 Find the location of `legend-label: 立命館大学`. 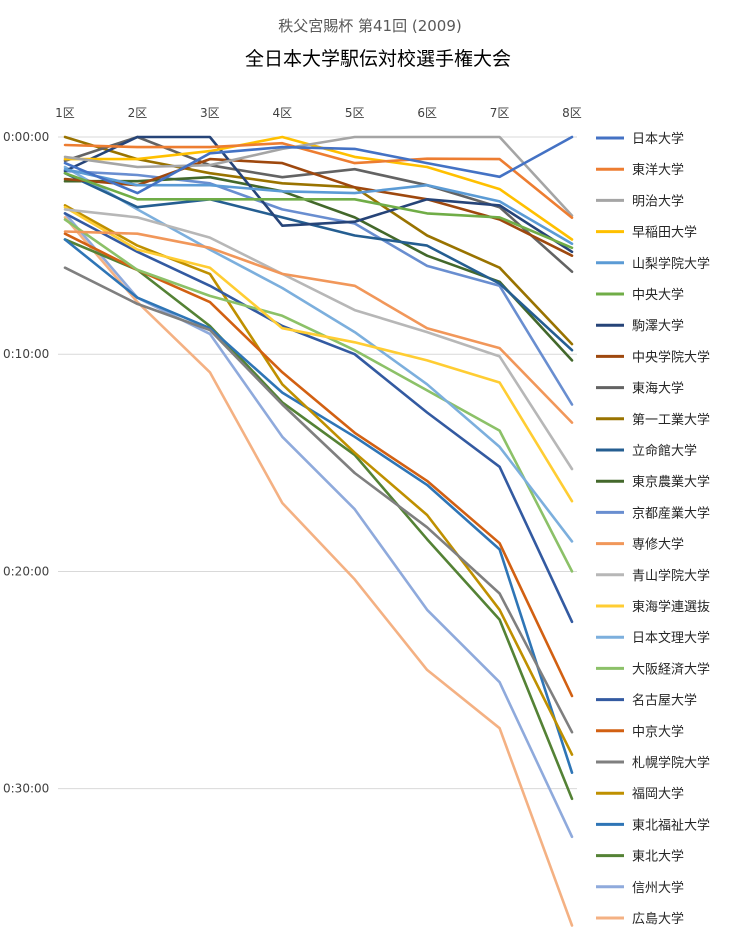

legend-label: 立命館大学 is located at coordinates (664, 451).